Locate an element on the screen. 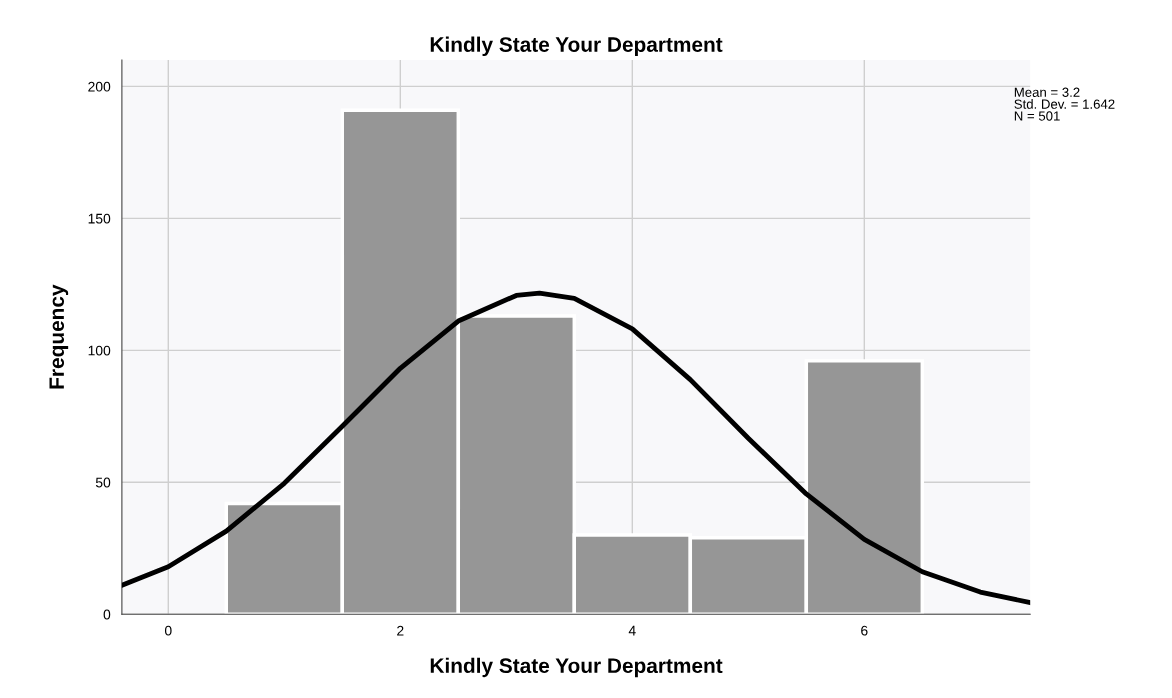 This screenshot has width=1172, height=698. y-tick-label: 200 is located at coordinates (99, 86).